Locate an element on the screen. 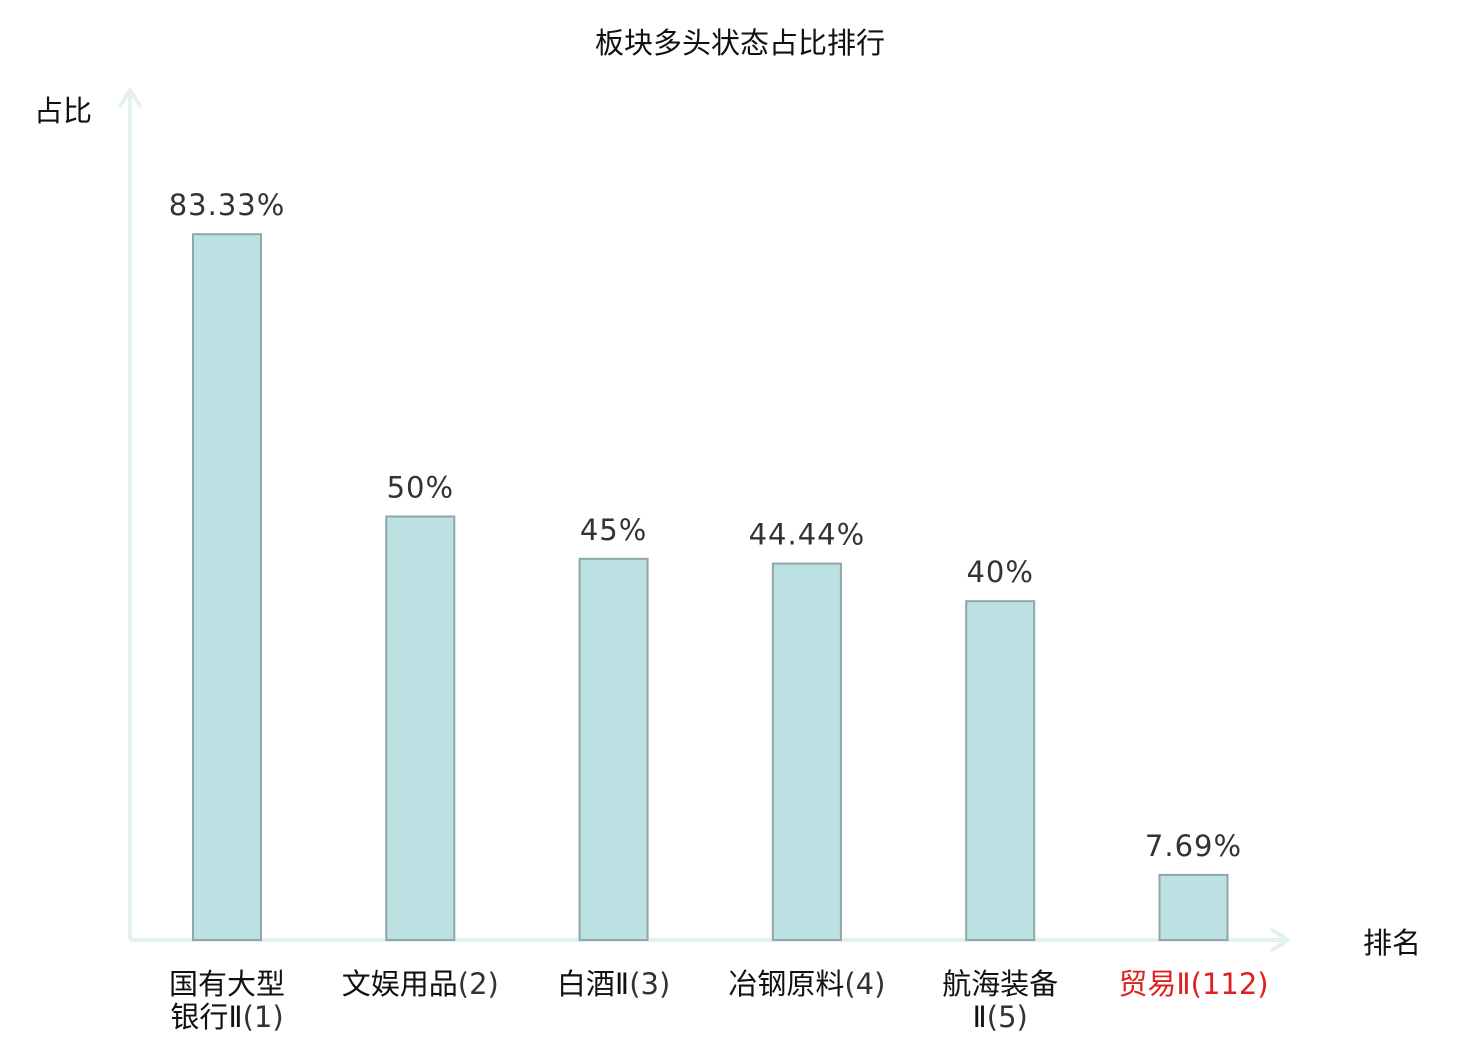  bar-value-label: 50% is located at coordinates (420, 488).